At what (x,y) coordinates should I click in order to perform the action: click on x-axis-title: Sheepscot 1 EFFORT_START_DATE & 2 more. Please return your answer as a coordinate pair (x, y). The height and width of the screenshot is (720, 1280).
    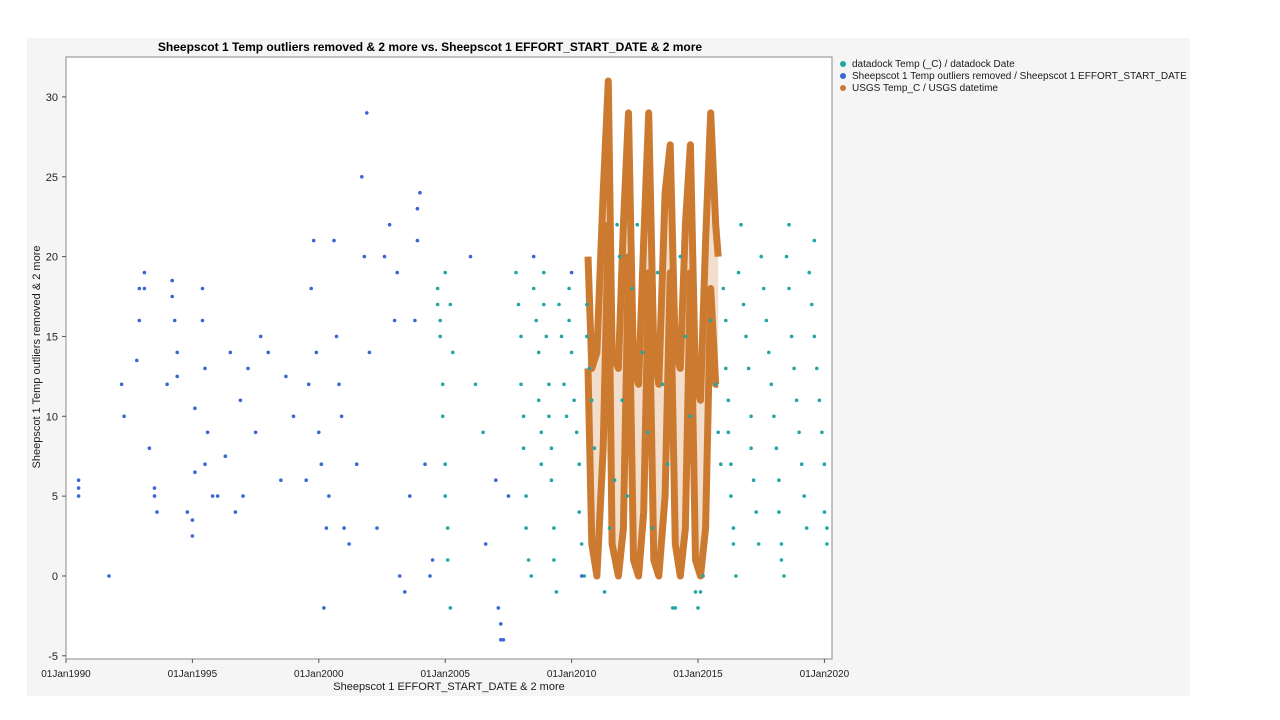
    Looking at the image, I should click on (449, 687).